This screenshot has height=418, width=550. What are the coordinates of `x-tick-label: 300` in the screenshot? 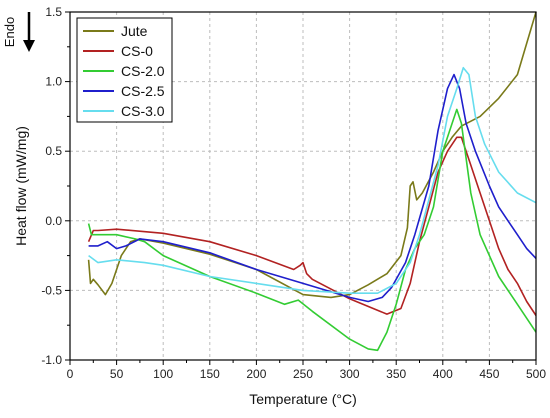 It's located at (350, 374).